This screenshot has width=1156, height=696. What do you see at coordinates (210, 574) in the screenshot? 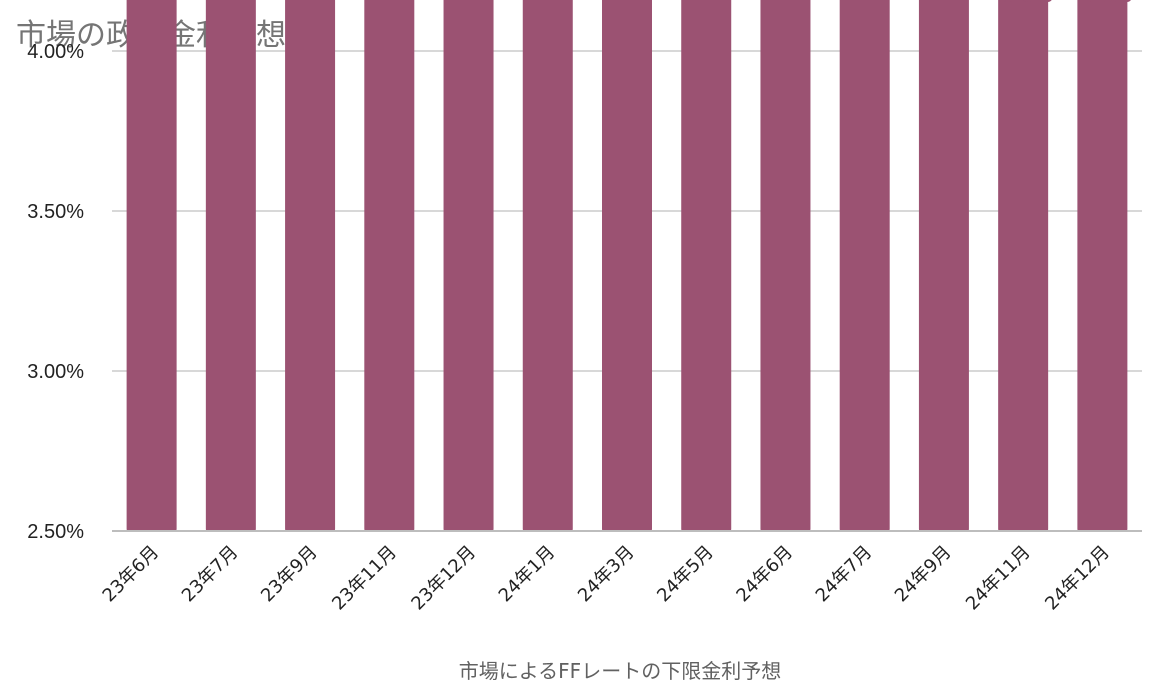
I see `x-tick-label: 23年7月` at bounding box center [210, 574].